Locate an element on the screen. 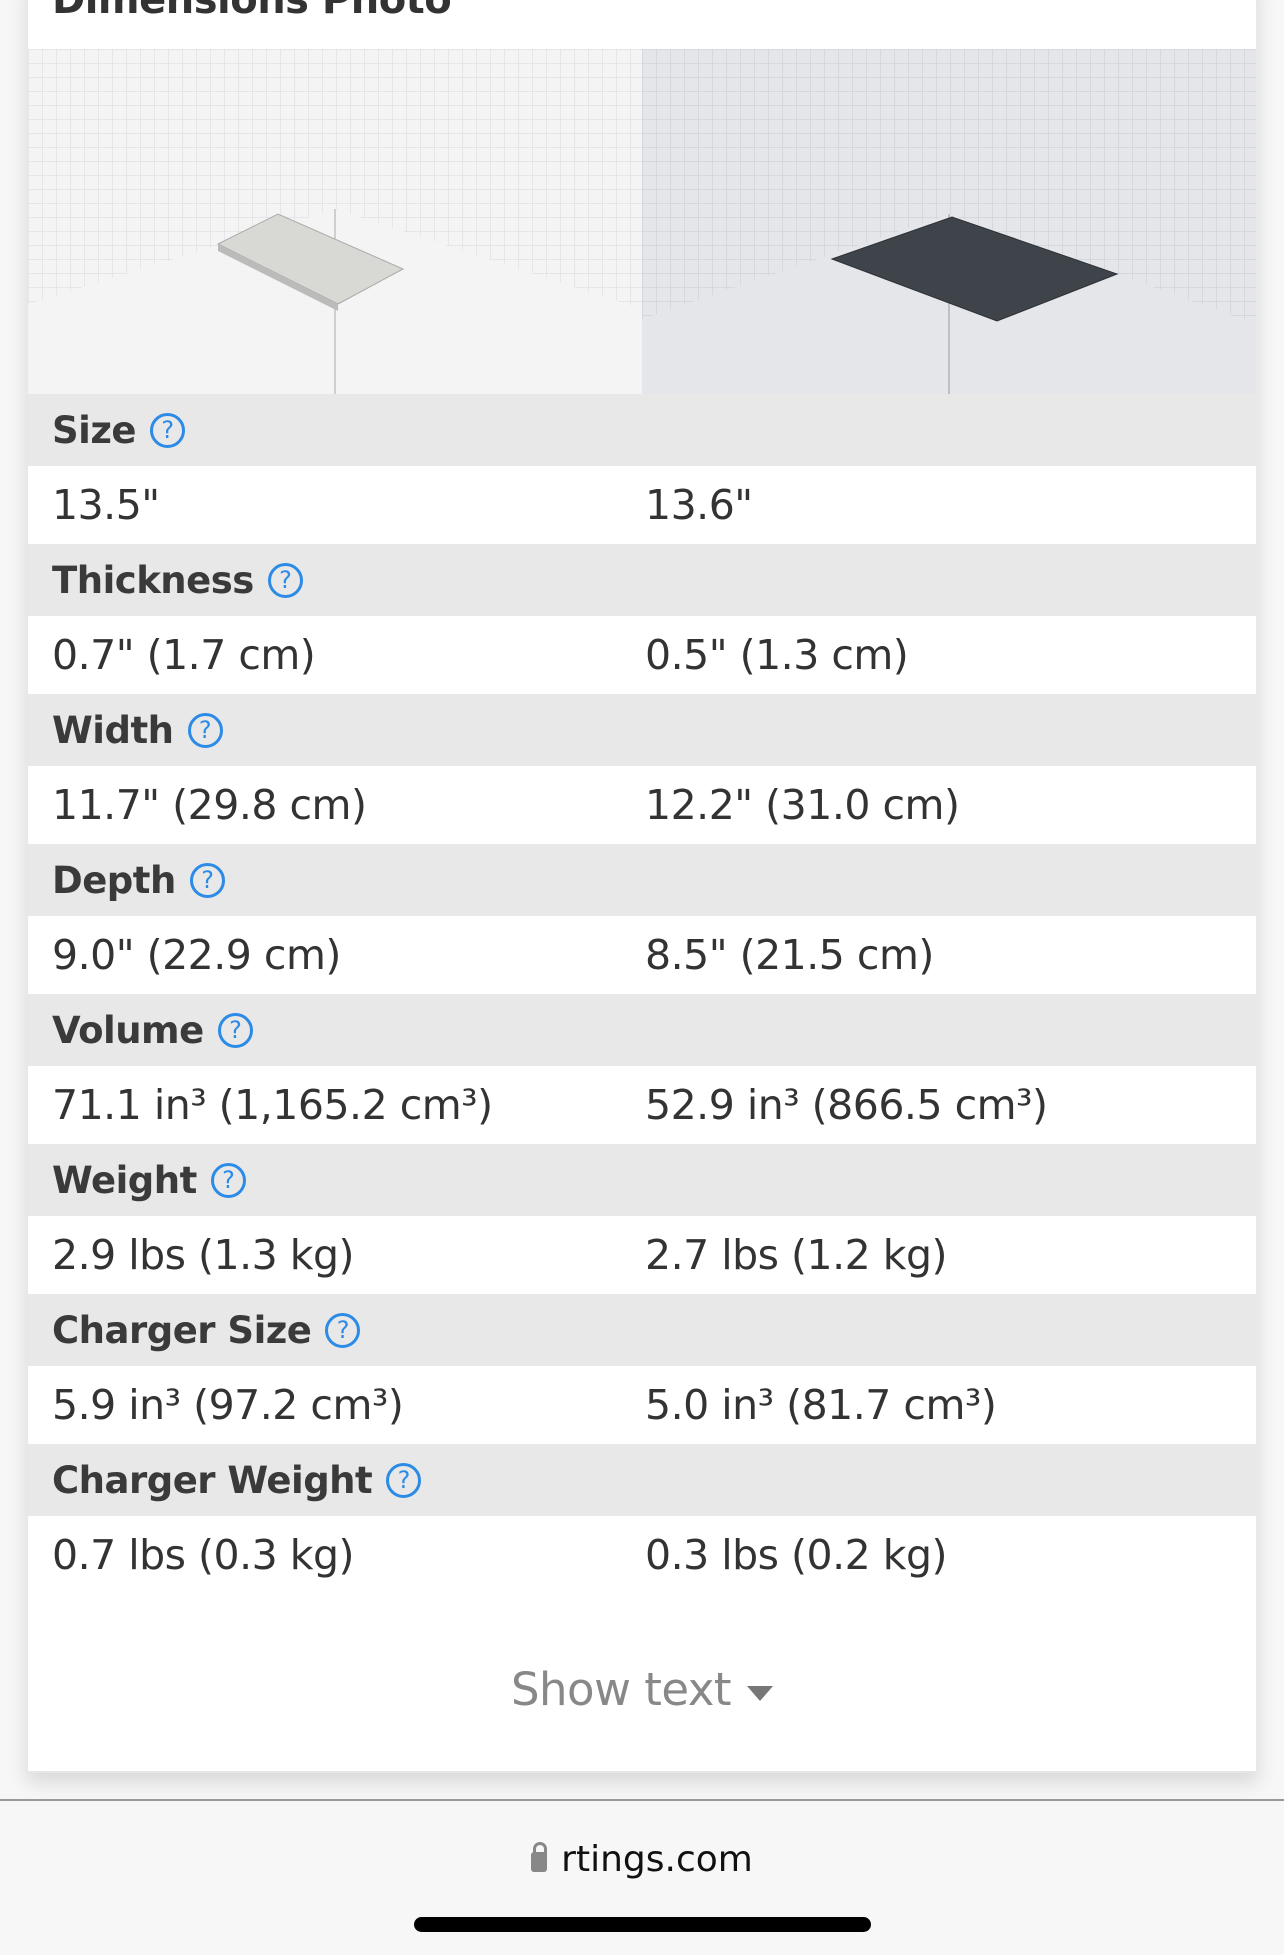  spec-header-row: Volume? is located at coordinates (642, 1030).